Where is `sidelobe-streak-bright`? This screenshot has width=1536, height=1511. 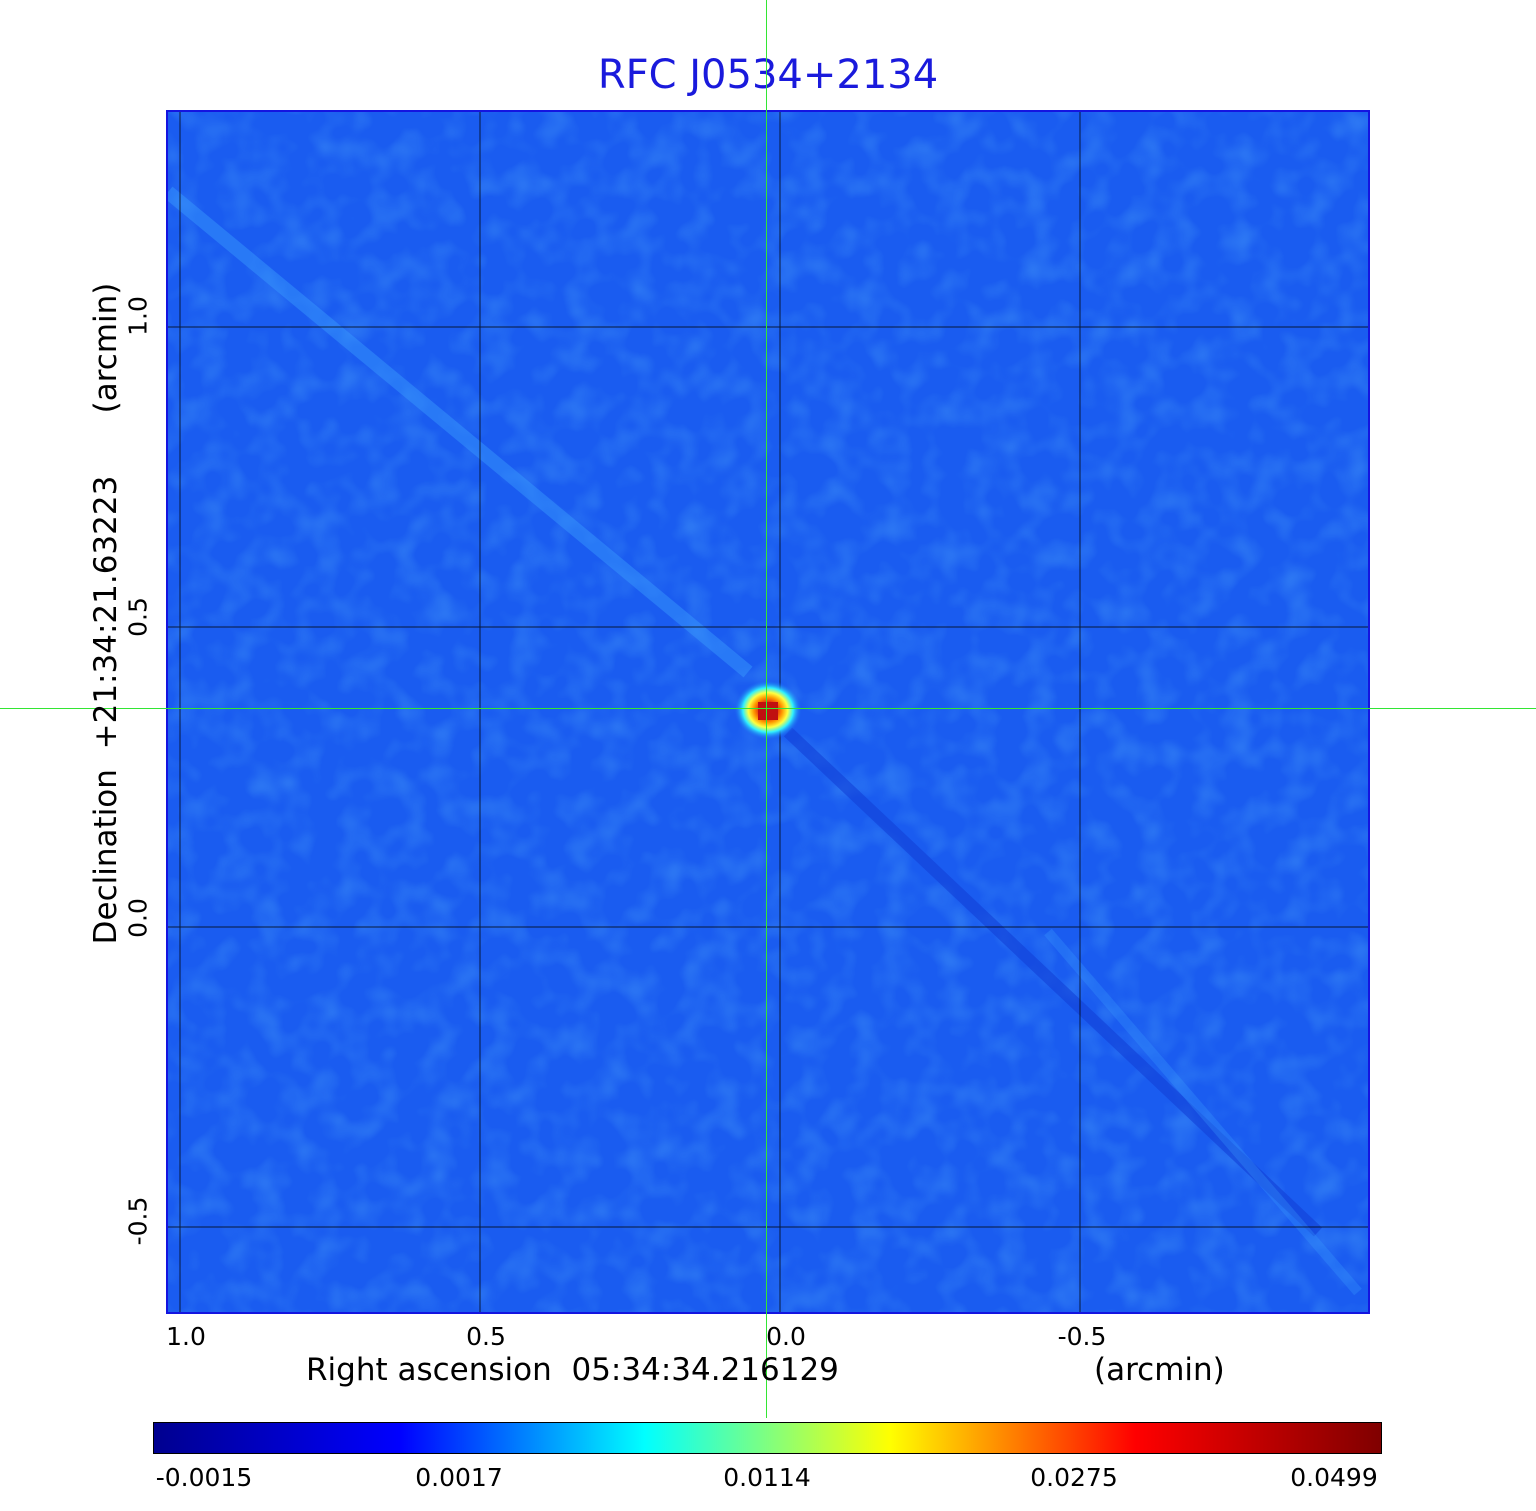 sidelobe-streak-bright is located at coordinates (460, 432).